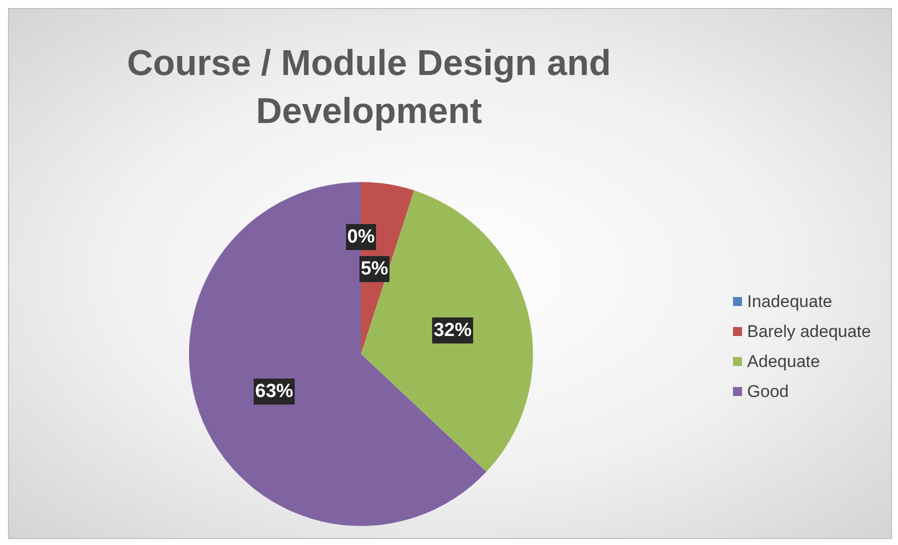 The image size is (898, 545). Describe the element at coordinates (783, 361) in the screenshot. I see `legend-label: Adequate` at that location.